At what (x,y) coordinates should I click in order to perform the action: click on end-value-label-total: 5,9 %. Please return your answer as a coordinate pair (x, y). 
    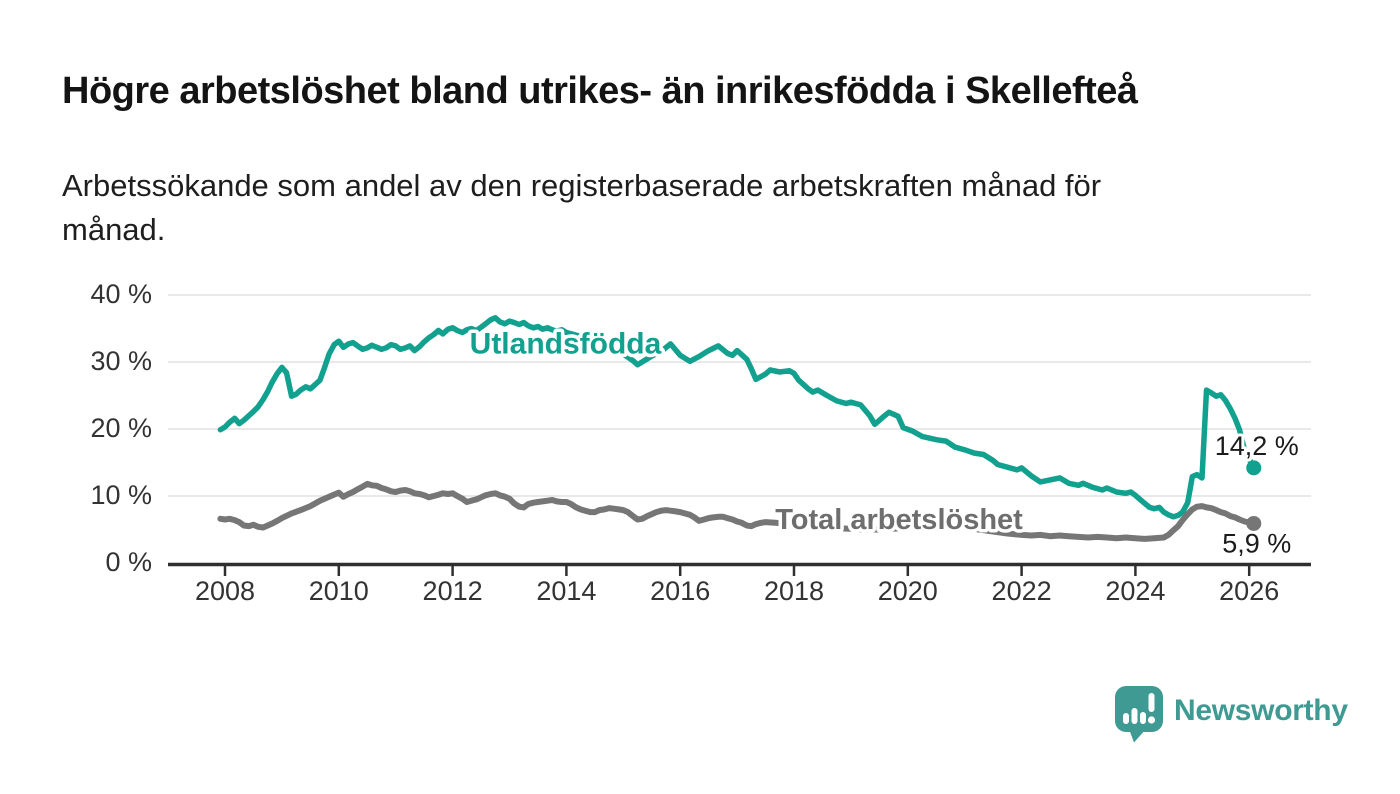
    Looking at the image, I should click on (1256, 543).